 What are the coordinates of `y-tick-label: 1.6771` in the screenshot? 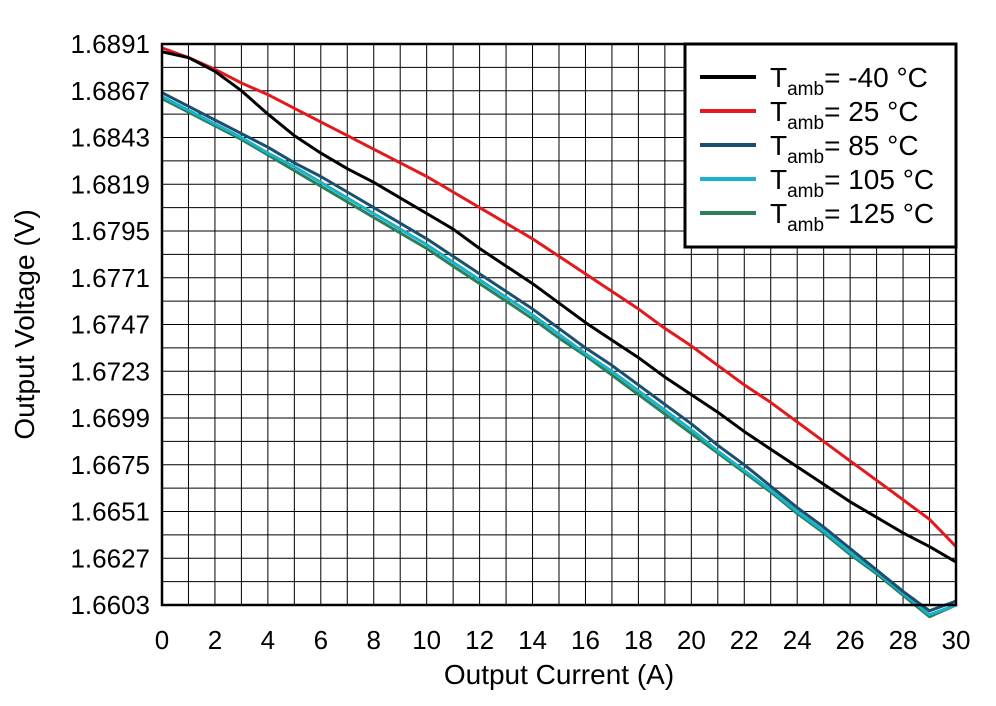 It's located at (110, 278).